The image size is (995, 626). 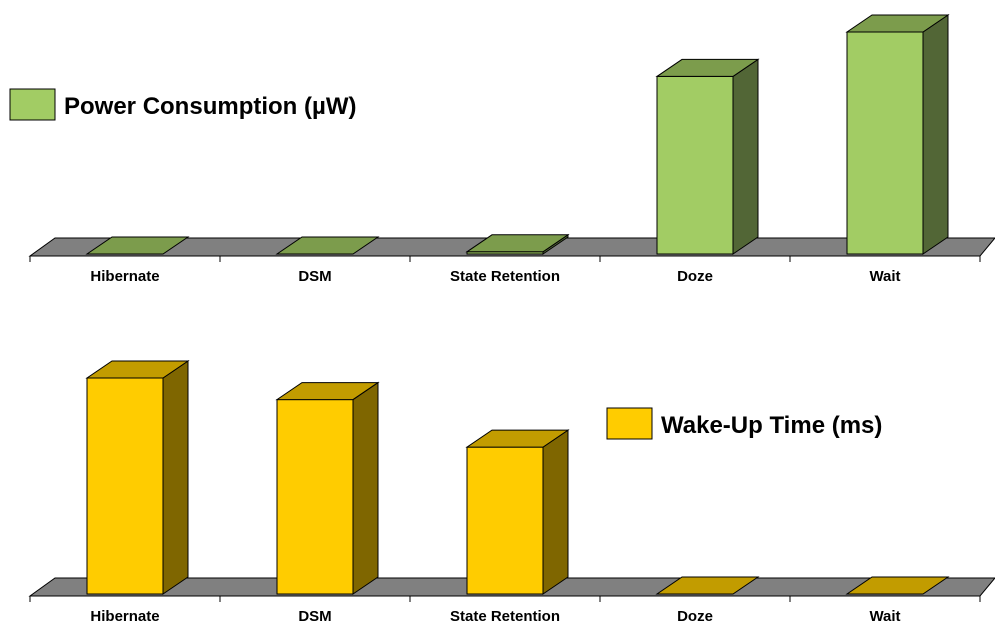 I want to click on power-tick-label: Doze, so click(x=695, y=276).